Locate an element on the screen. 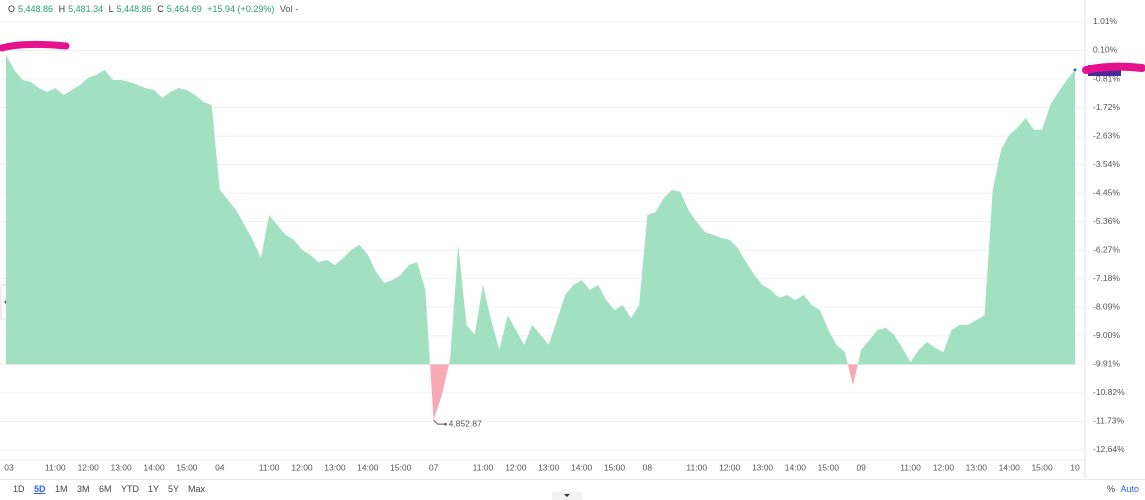 The height and width of the screenshot is (500, 1145). y-tick-label: -9.91% is located at coordinates (1106, 364).